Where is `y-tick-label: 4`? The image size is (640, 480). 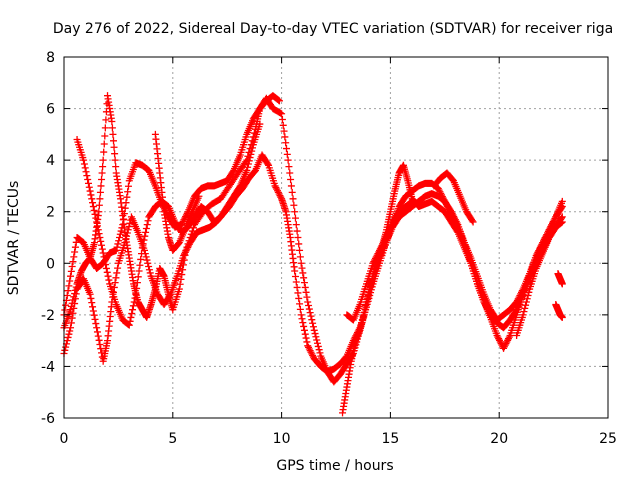
y-tick-label: 4 is located at coordinates (50, 161).